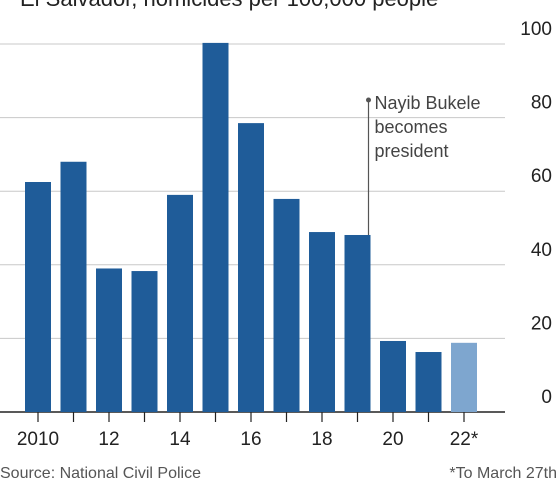 The height and width of the screenshot is (489, 557). I want to click on annotation-text: becomes, so click(411, 127).